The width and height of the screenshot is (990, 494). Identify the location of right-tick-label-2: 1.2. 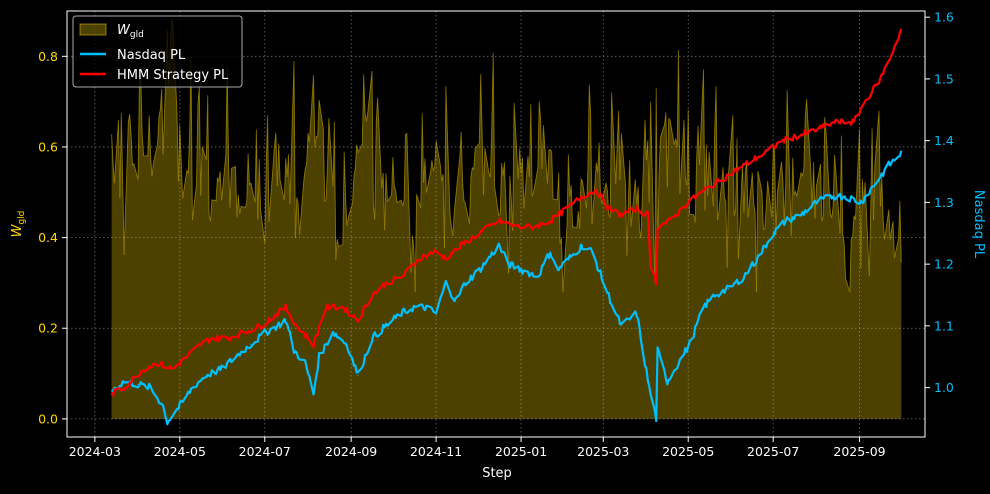
(944, 264).